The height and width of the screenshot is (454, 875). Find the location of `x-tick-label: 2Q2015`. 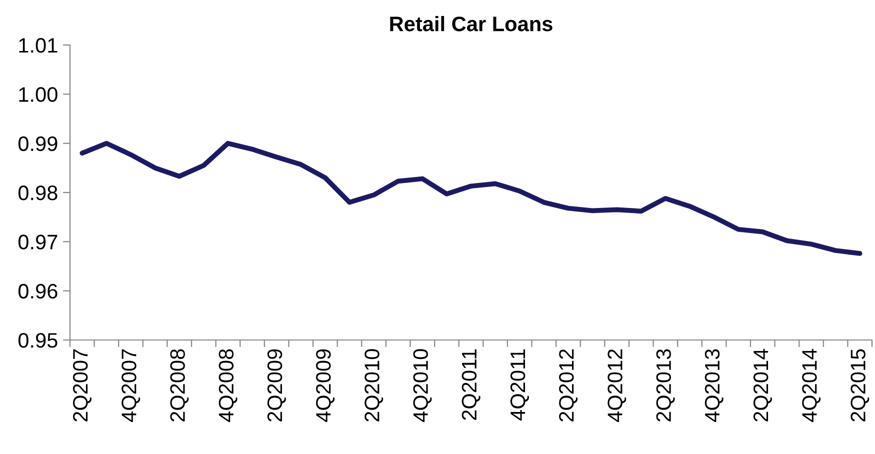

x-tick-label: 2Q2015 is located at coordinates (860, 385).